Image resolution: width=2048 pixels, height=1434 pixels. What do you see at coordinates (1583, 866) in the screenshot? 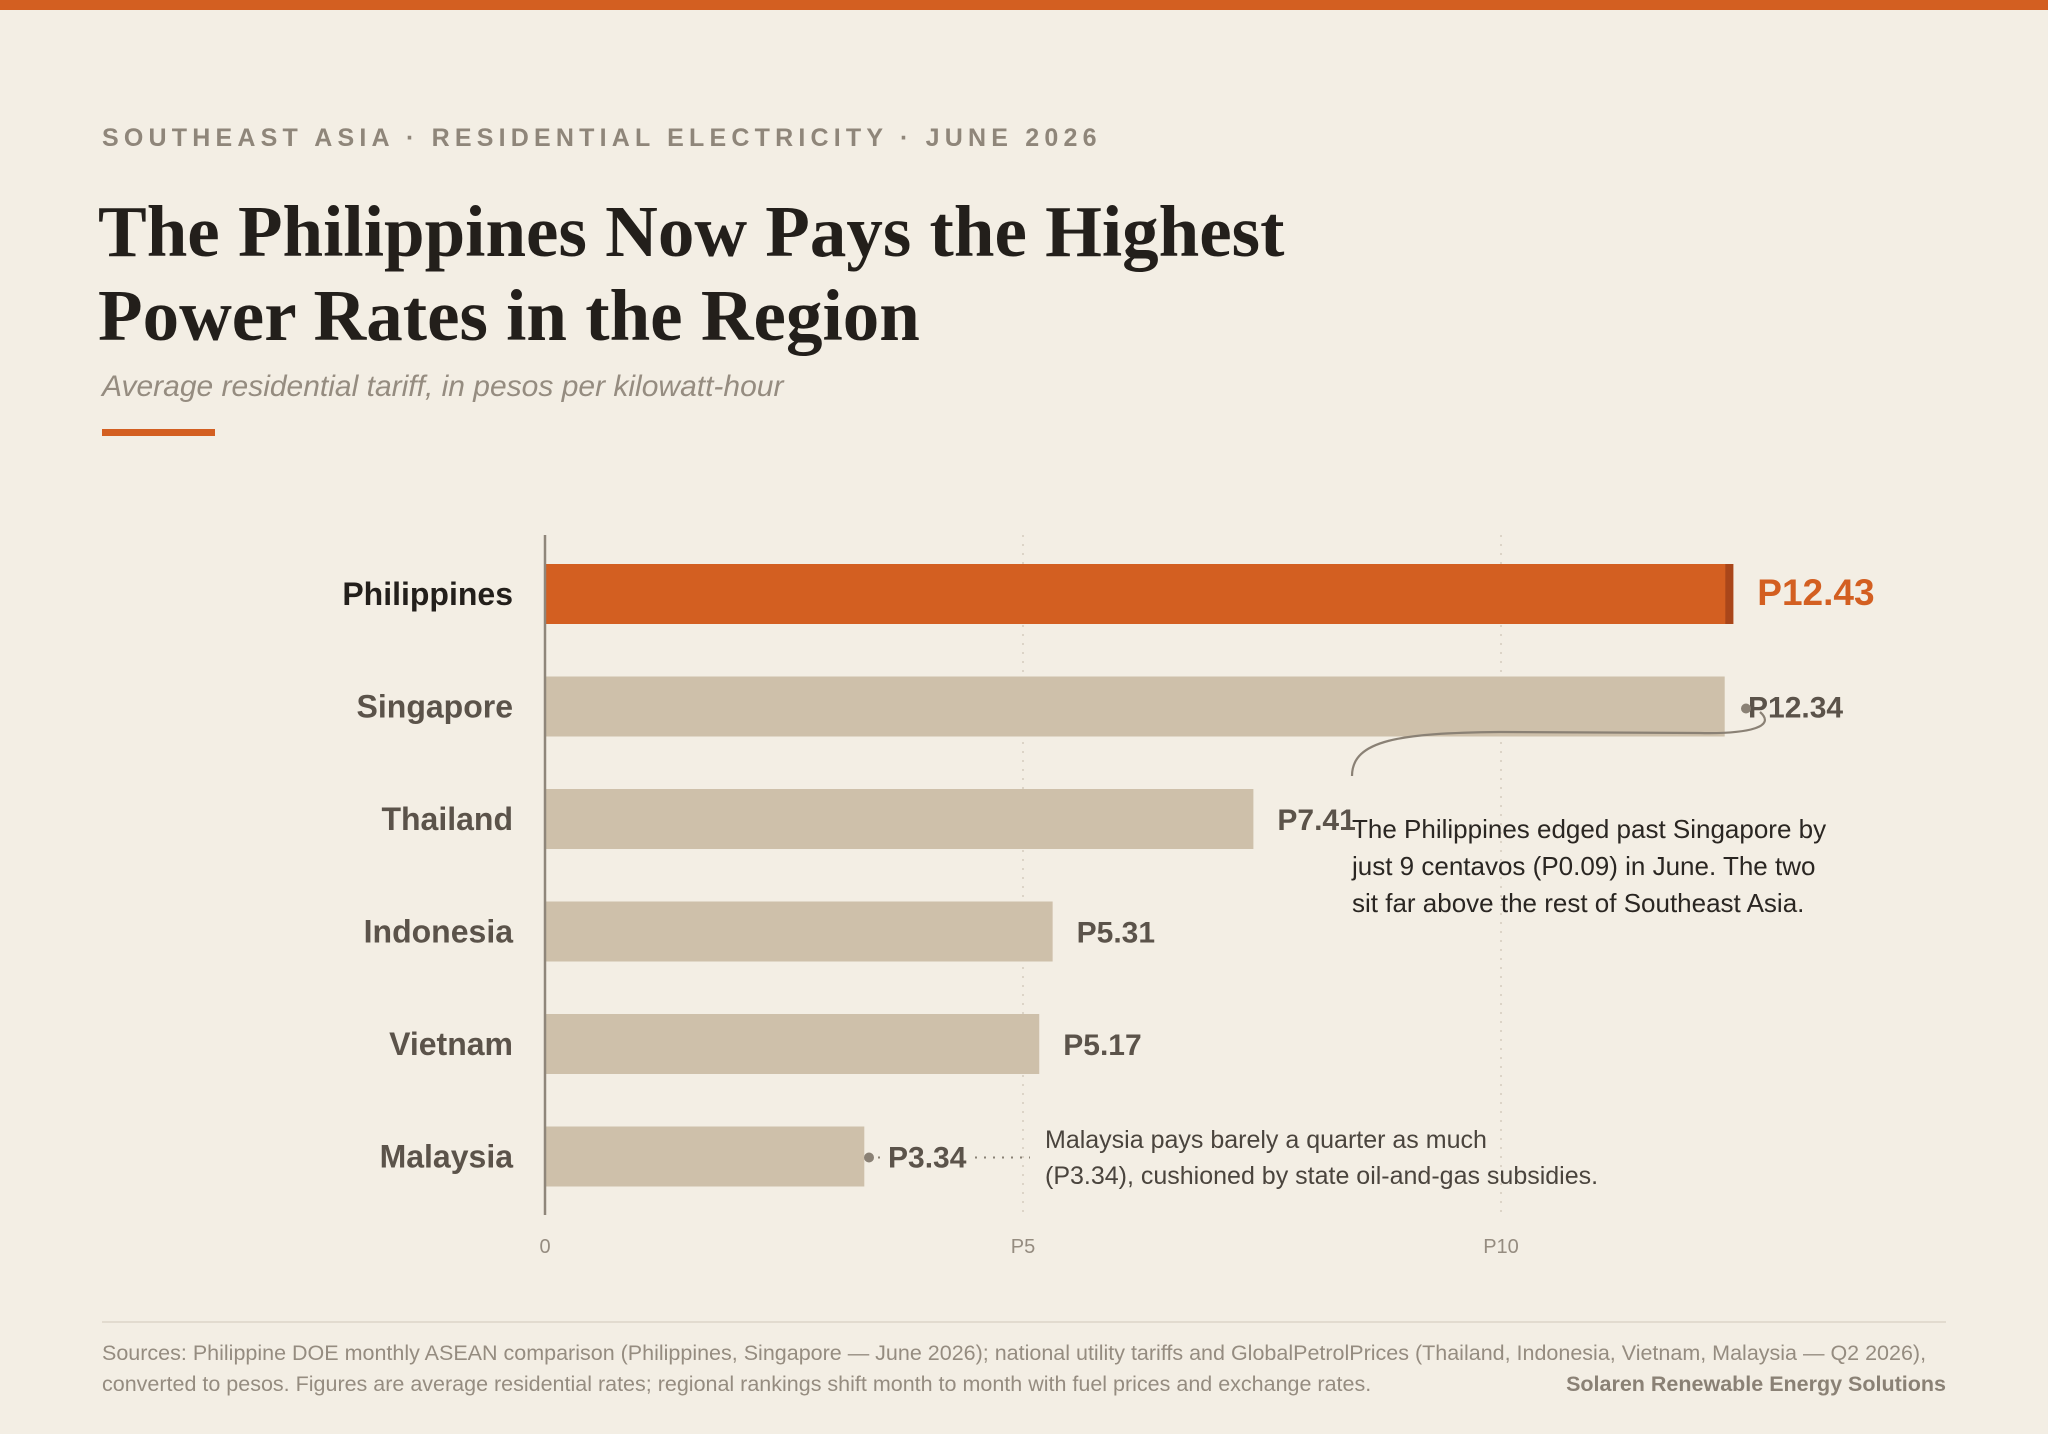
I see `annotation-text: just 9 centavos (P0.09) in June. The two` at bounding box center [1583, 866].